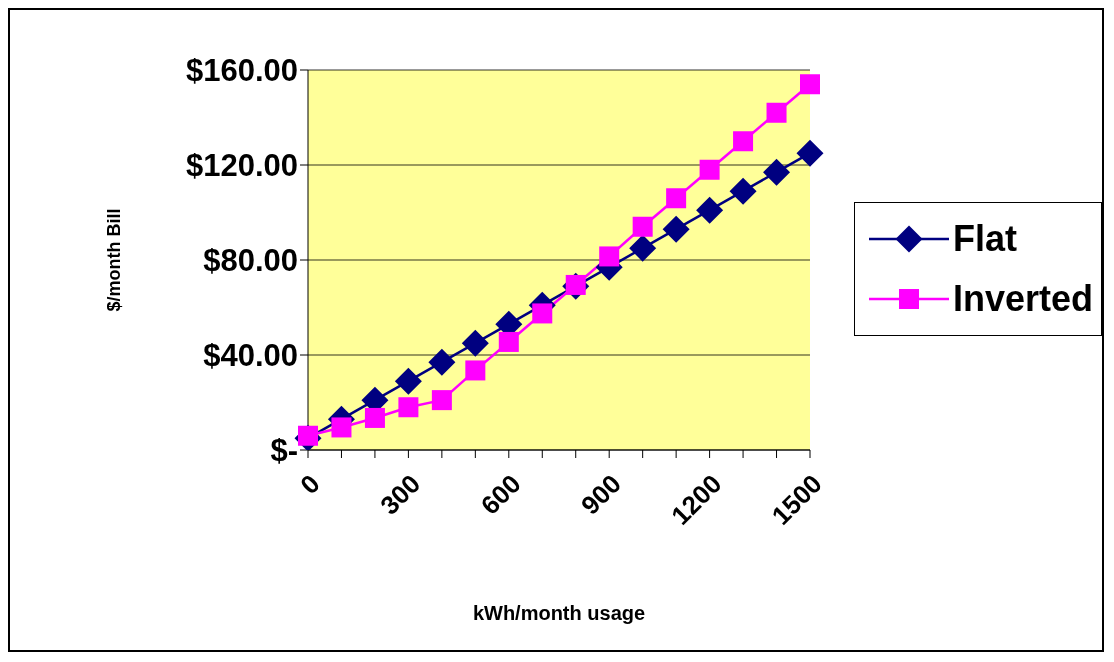  What do you see at coordinates (114, 260) in the screenshot?
I see `y-axis-title: $/month Bill` at bounding box center [114, 260].